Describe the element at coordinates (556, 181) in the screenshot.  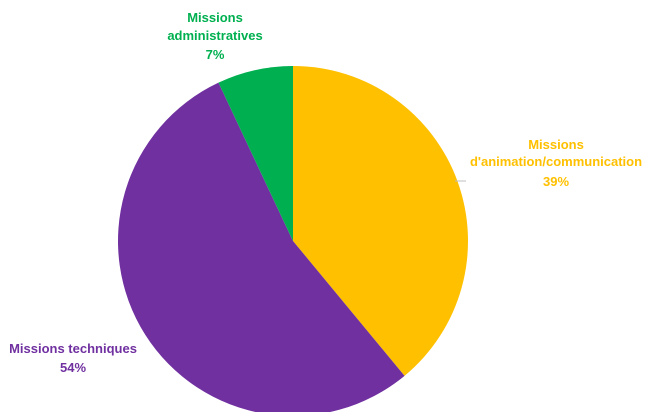
I see `label-percent: 39%` at that location.